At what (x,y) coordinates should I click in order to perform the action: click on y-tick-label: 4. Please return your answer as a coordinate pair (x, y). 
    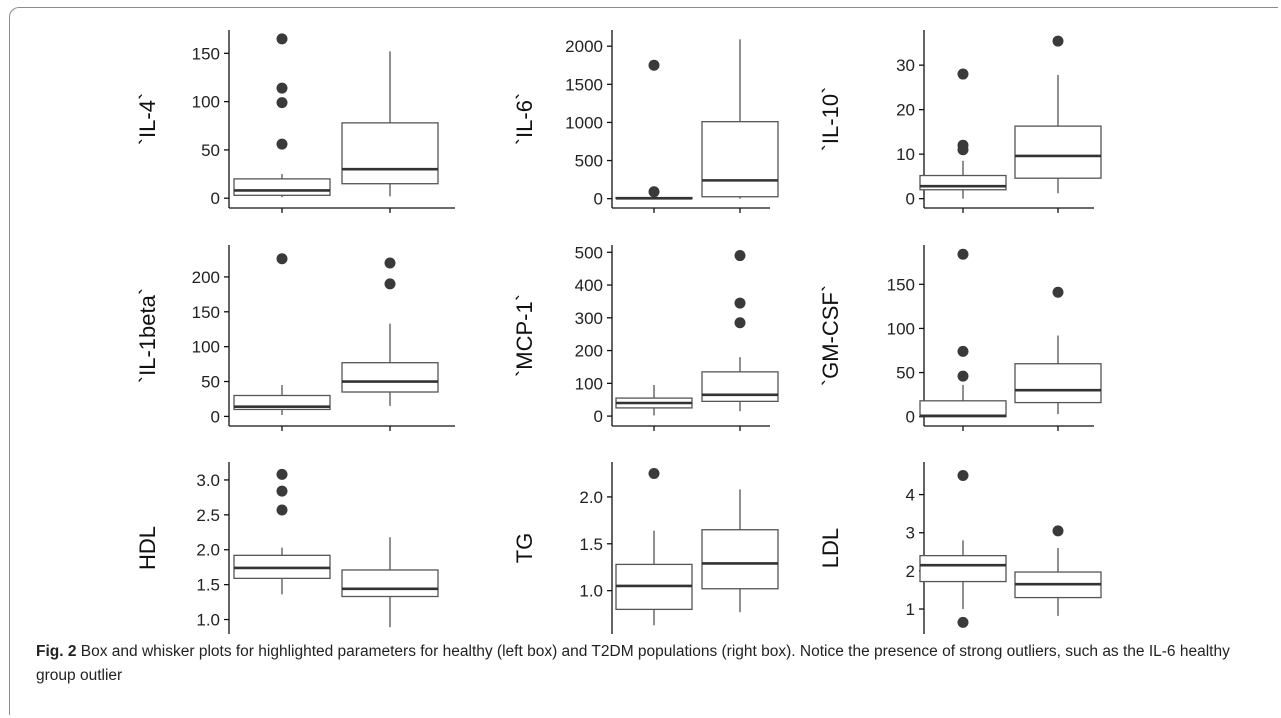
    Looking at the image, I should click on (910, 495).